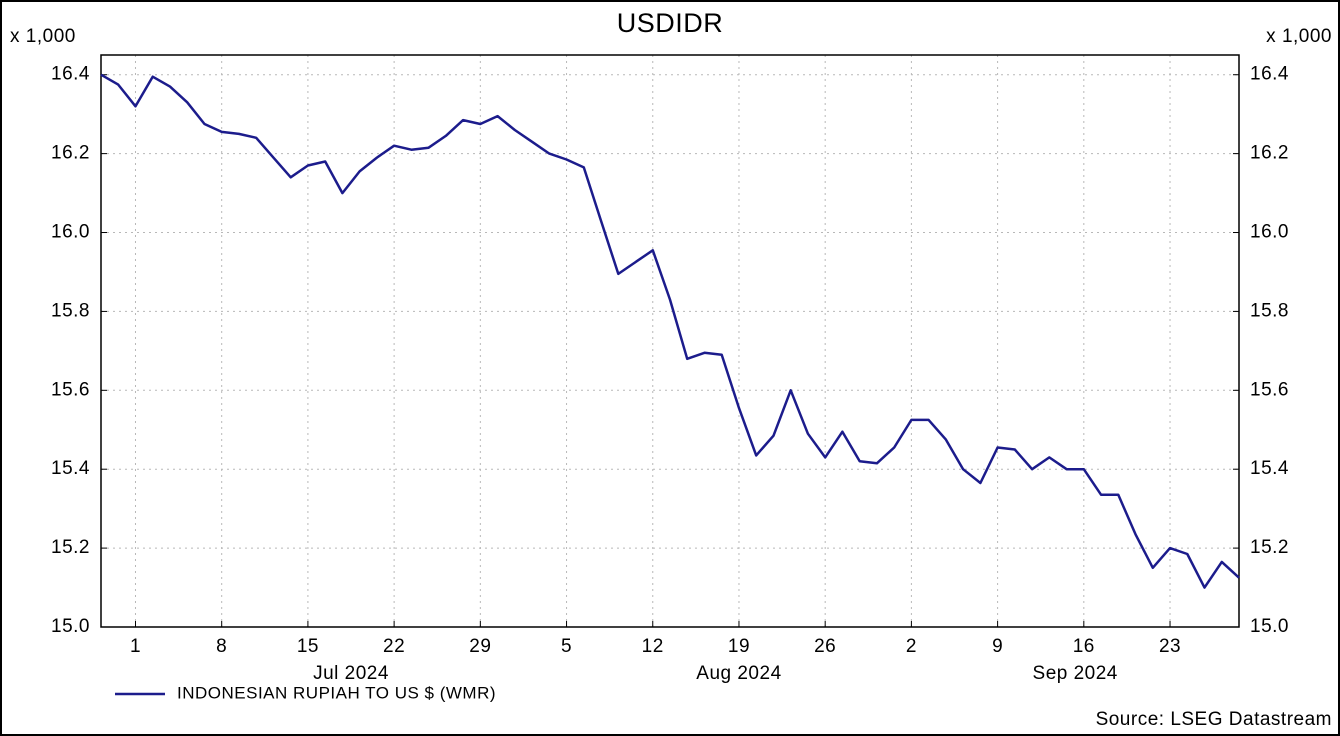 Image resolution: width=1340 pixels, height=736 pixels. I want to click on x-tick-label: 19, so click(739, 646).